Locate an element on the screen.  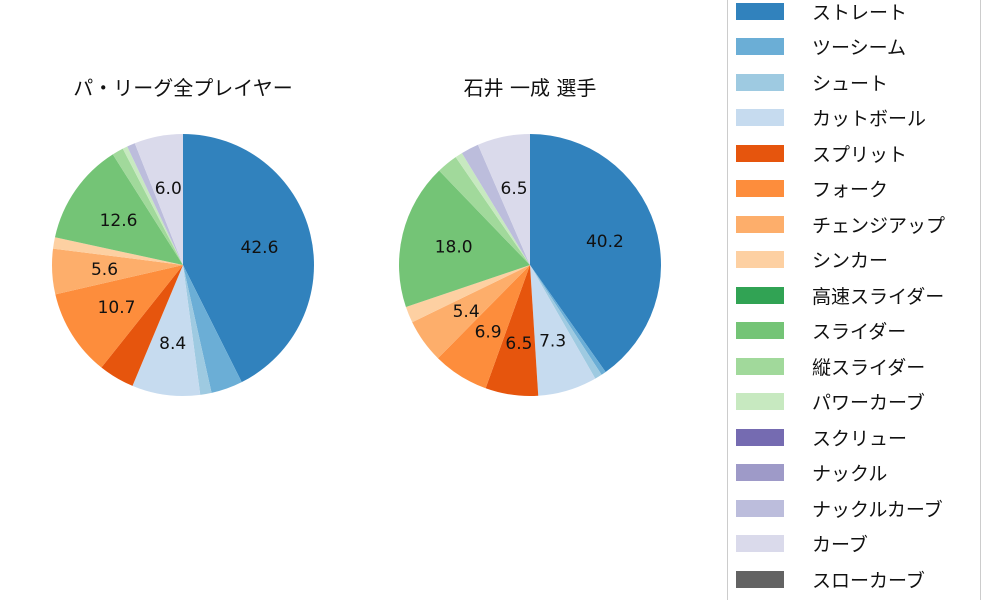
slice-label: 12.6 is located at coordinates (119, 221).